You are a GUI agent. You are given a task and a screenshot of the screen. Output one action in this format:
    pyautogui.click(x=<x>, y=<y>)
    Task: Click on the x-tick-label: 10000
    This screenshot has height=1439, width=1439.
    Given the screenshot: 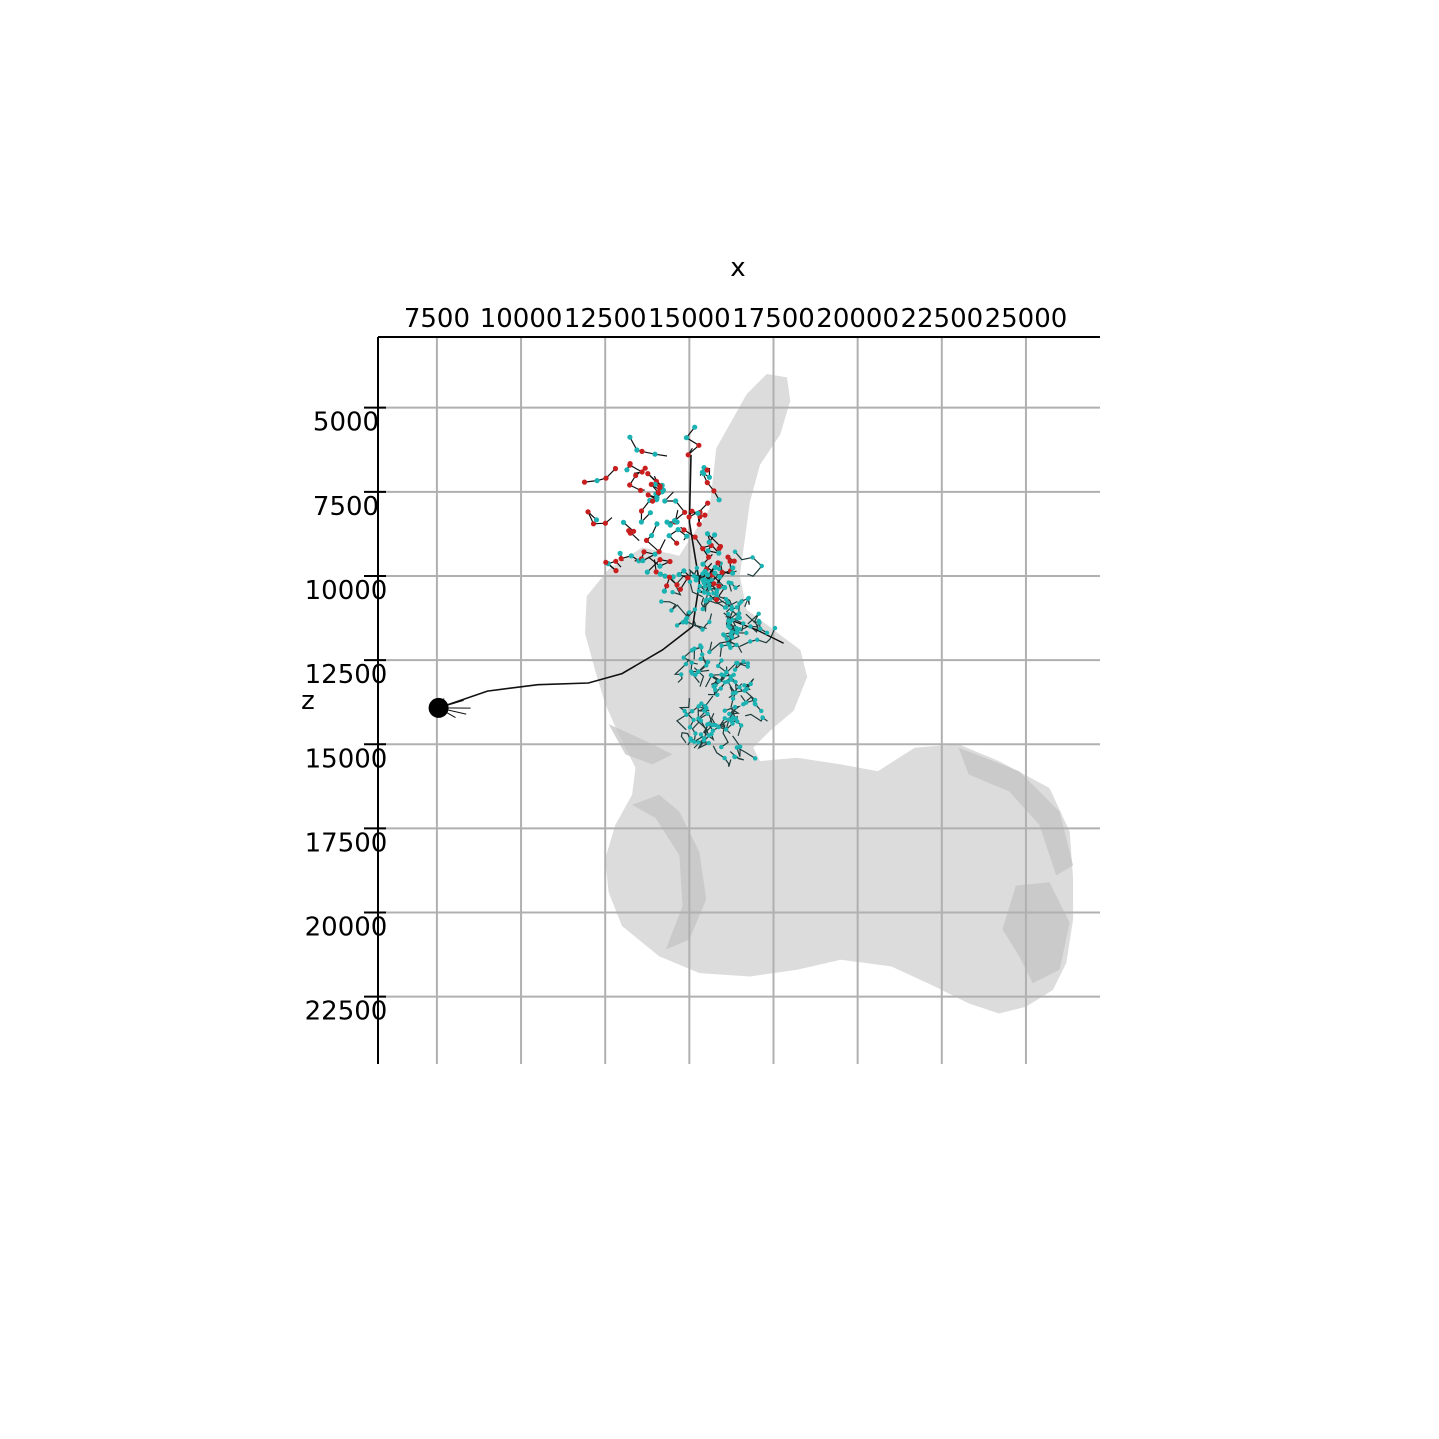 What is the action you would take?
    pyautogui.click(x=521, y=319)
    